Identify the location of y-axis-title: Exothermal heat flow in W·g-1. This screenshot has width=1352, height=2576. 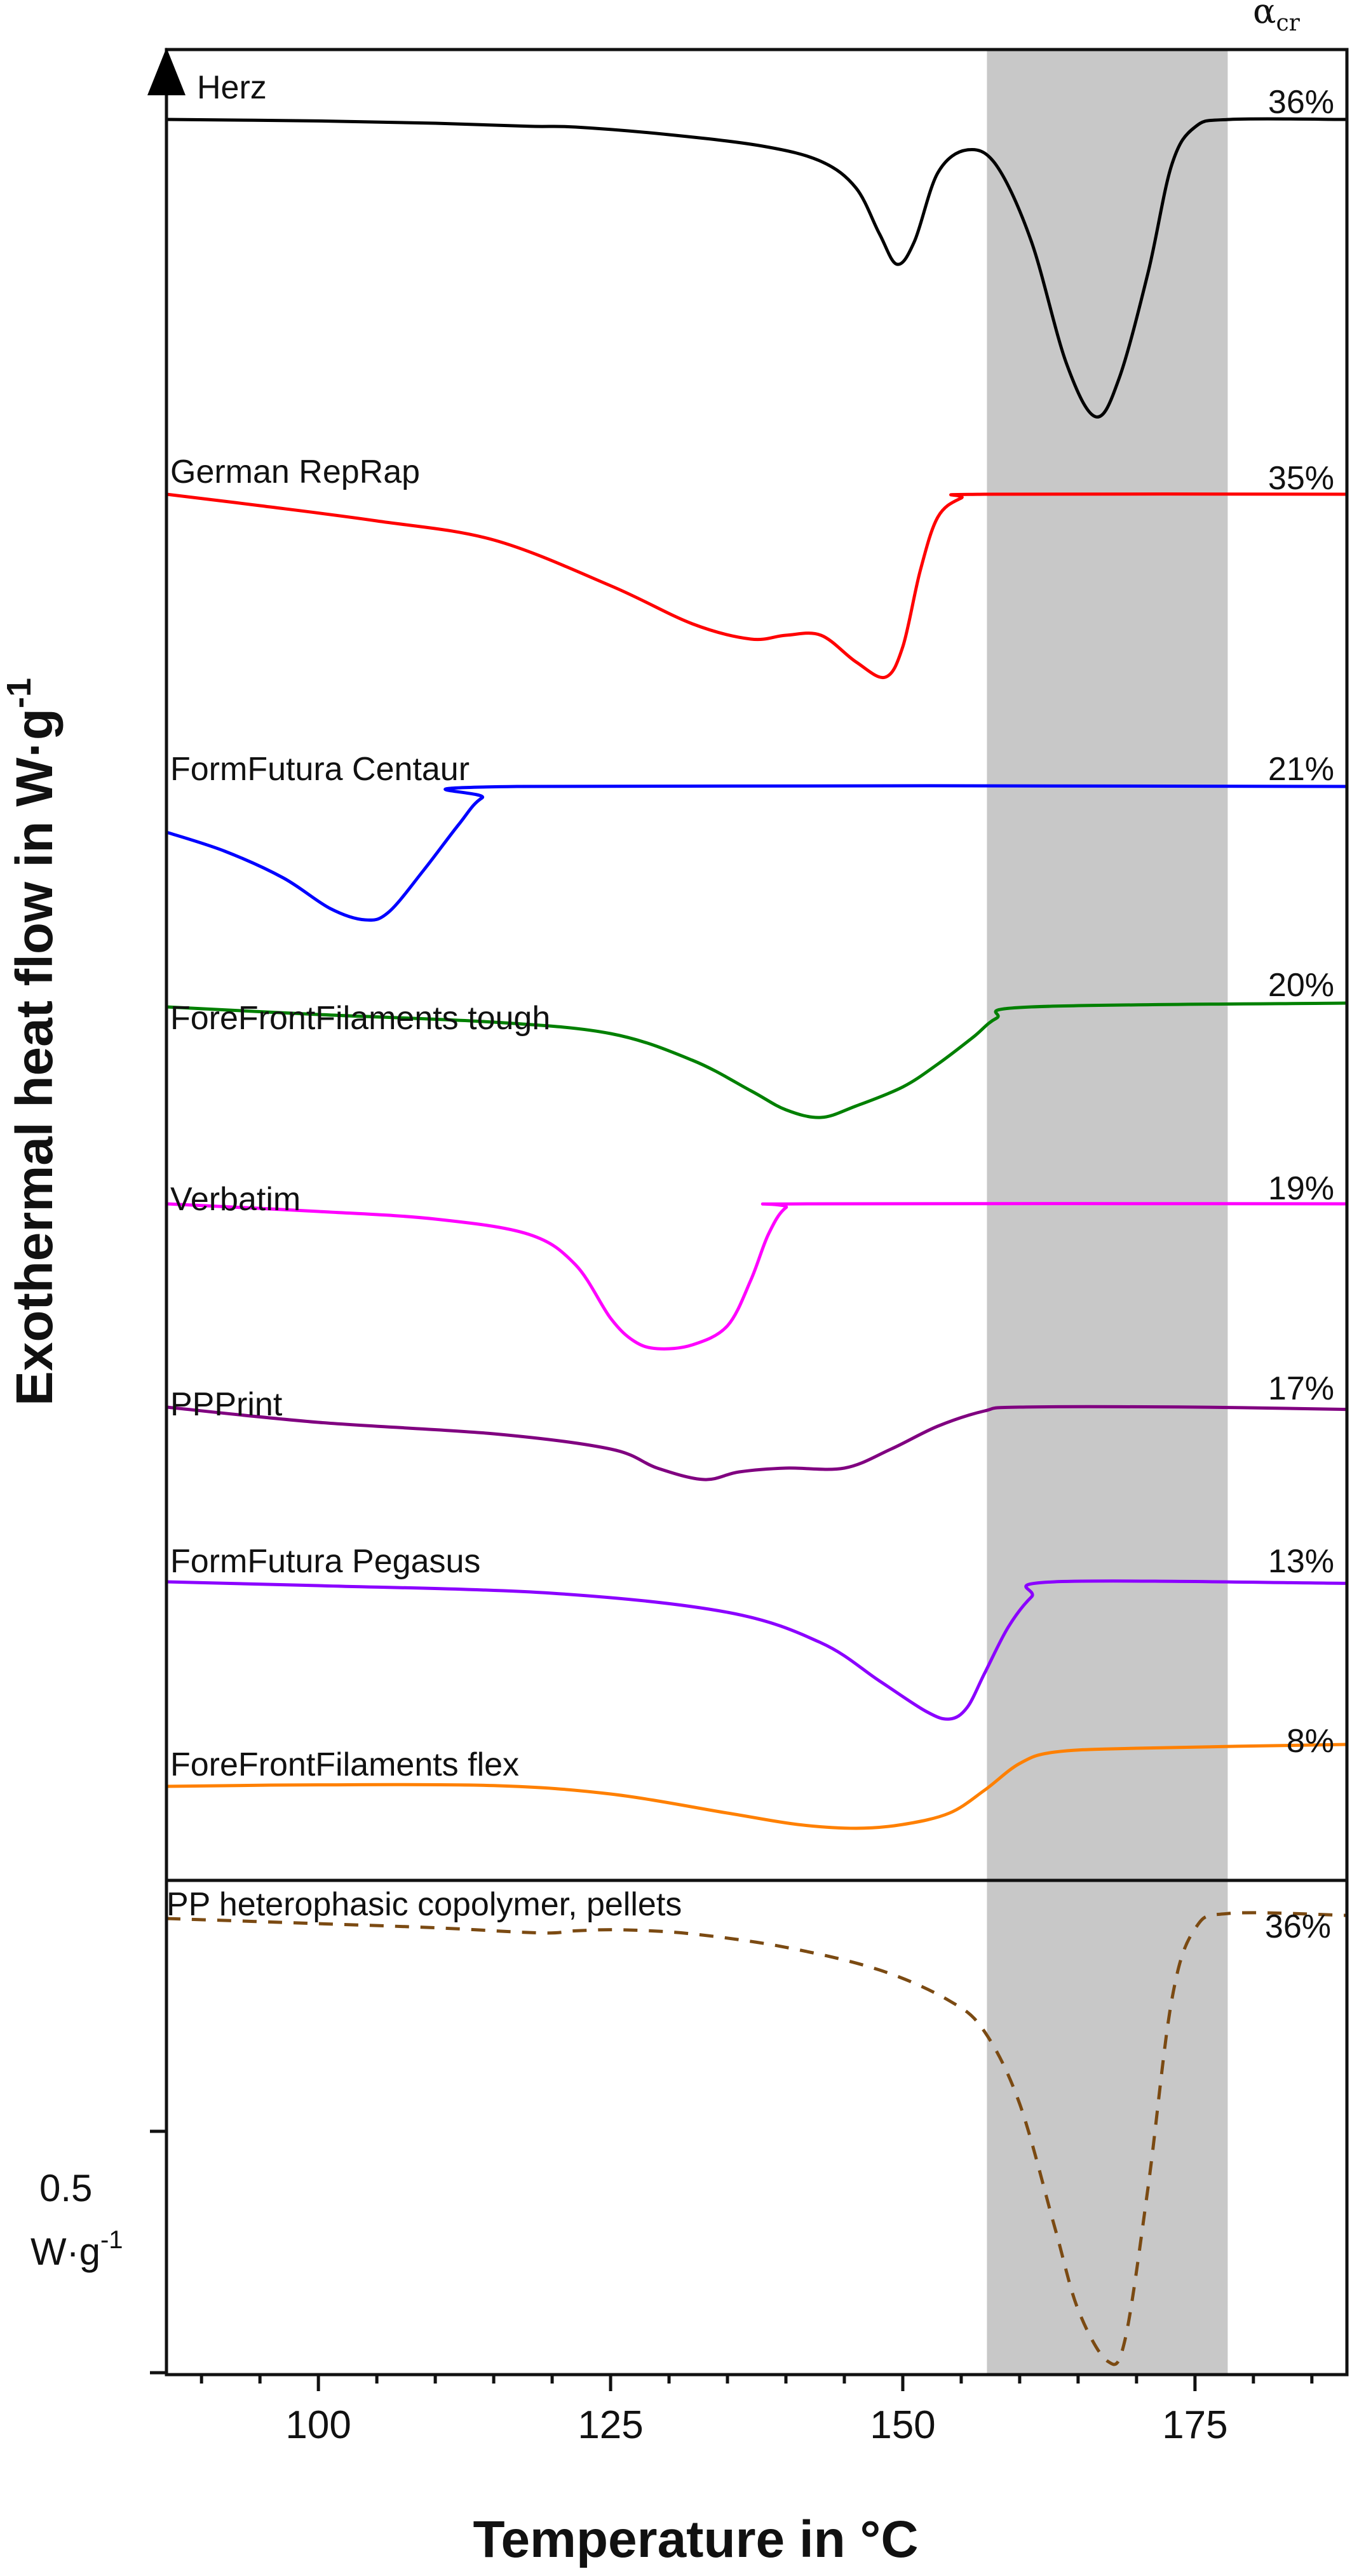
(32, 1042).